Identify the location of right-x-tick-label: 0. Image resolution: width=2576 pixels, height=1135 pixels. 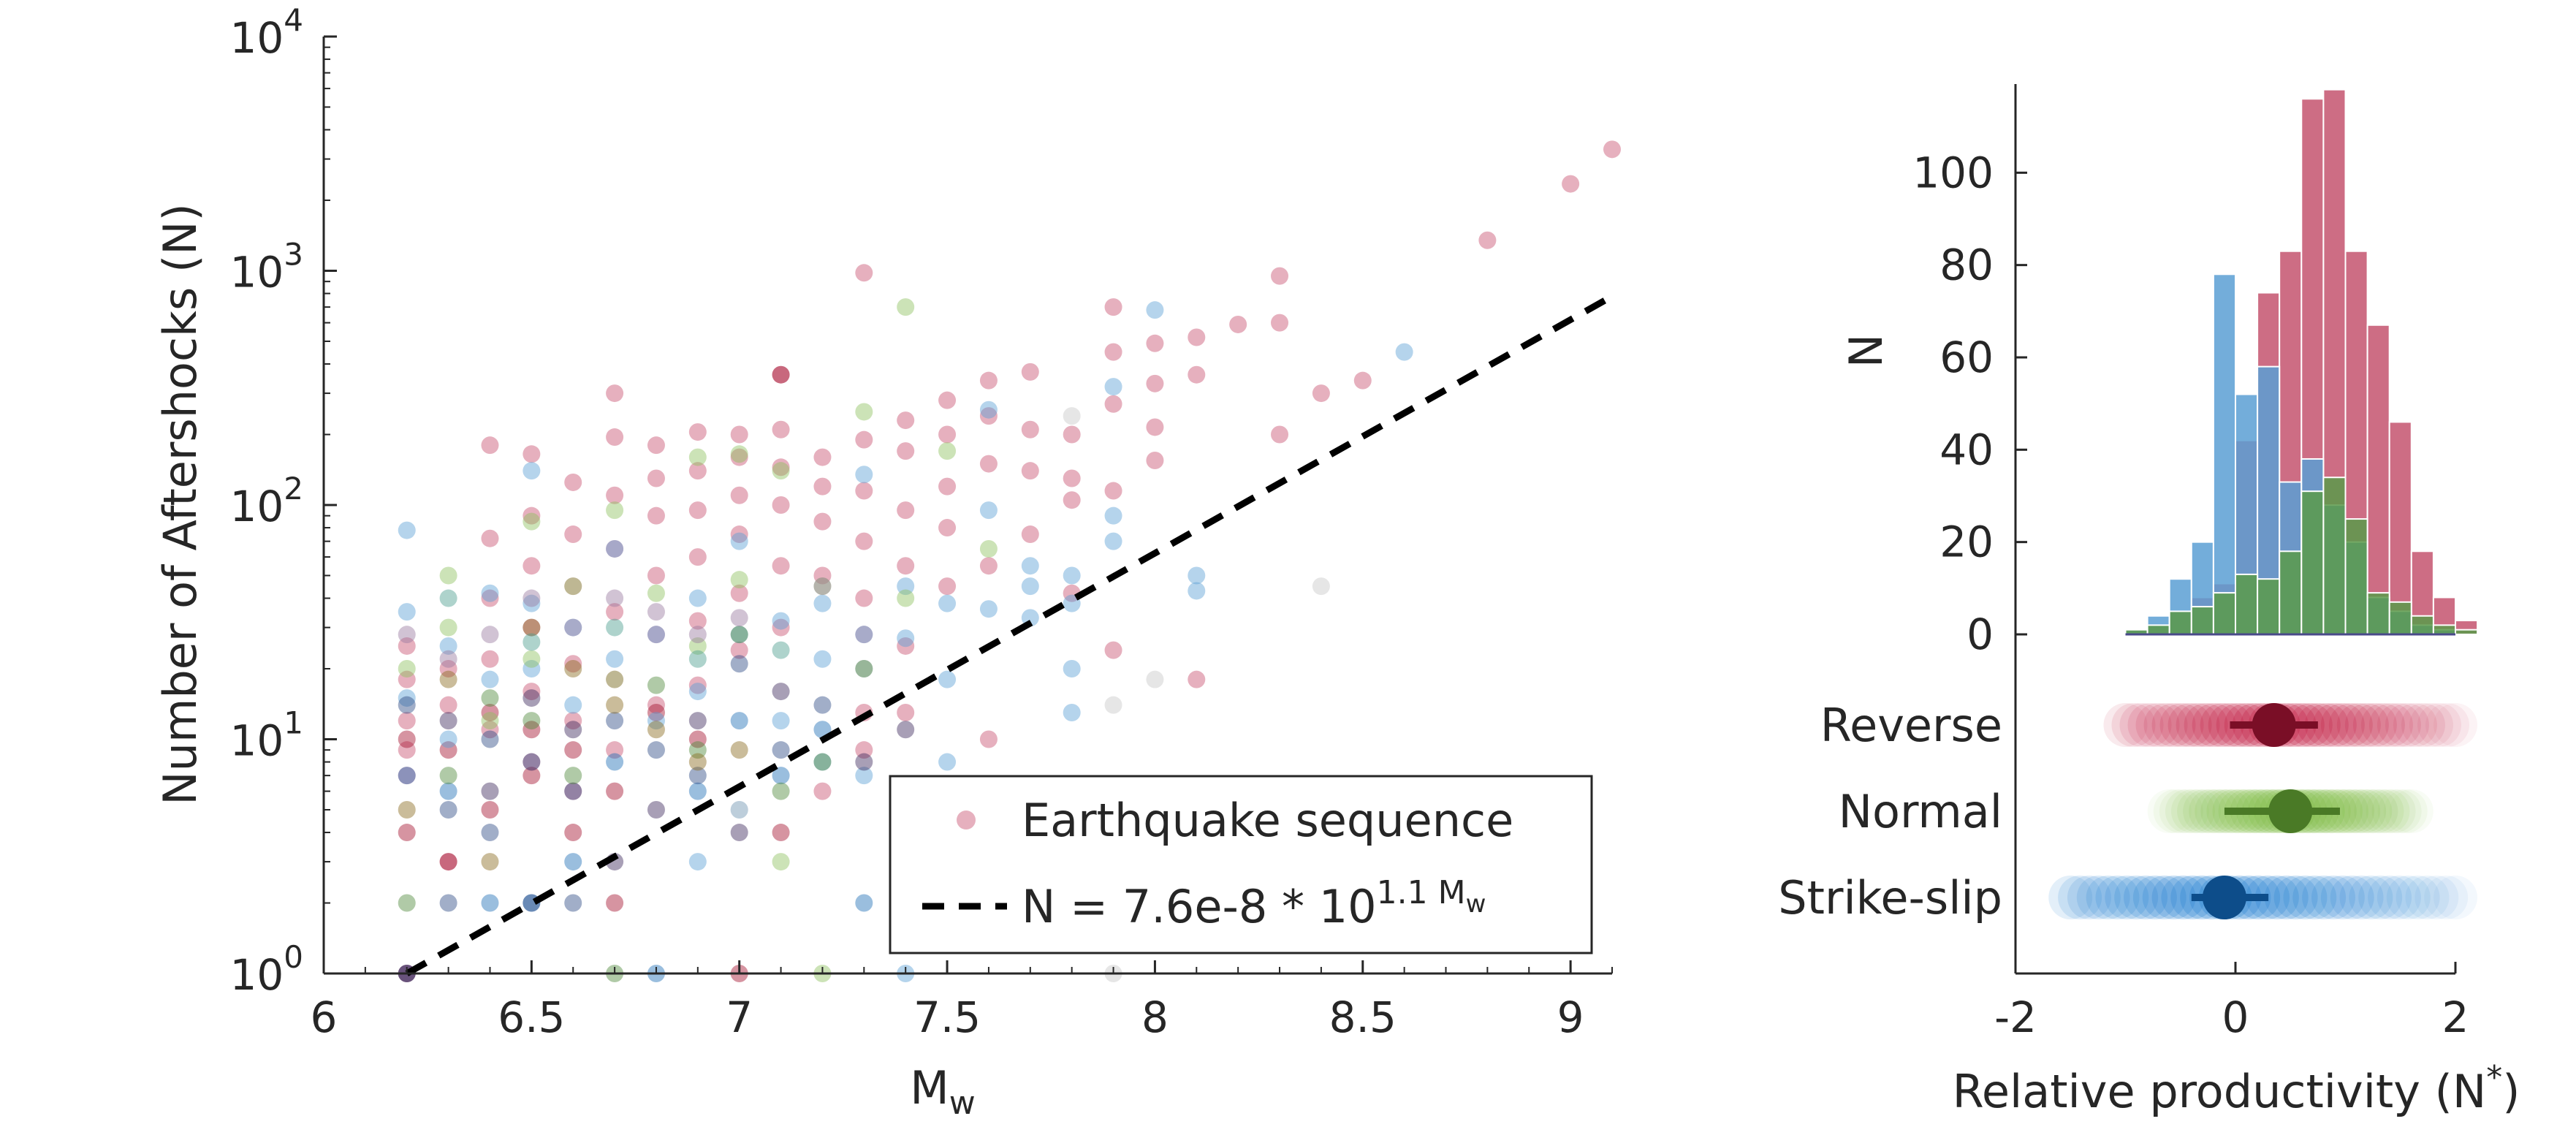
(2235, 1017).